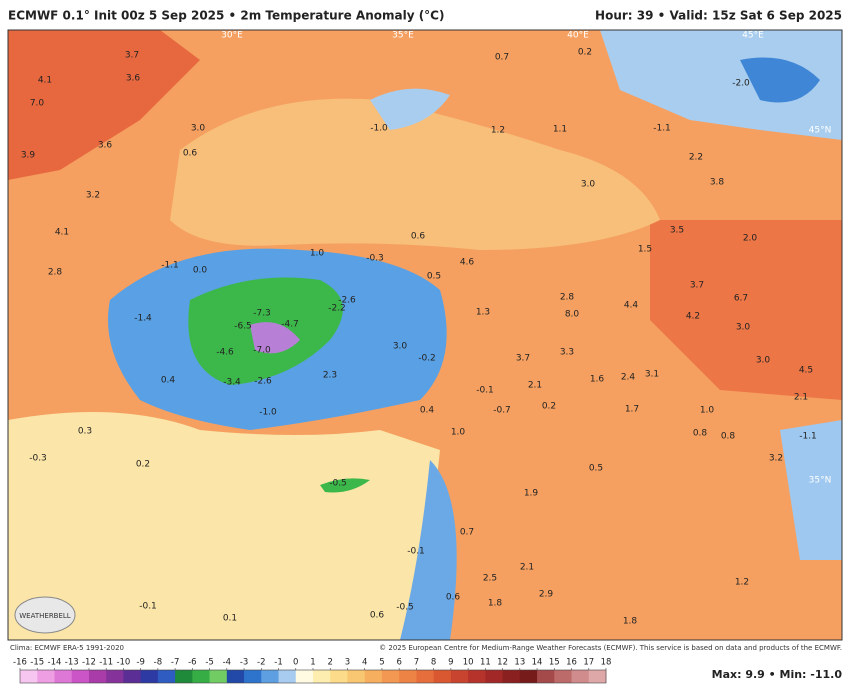  Describe the element at coordinates (597, 380) in the screenshot. I see `anomaly-label: 1.6` at that location.